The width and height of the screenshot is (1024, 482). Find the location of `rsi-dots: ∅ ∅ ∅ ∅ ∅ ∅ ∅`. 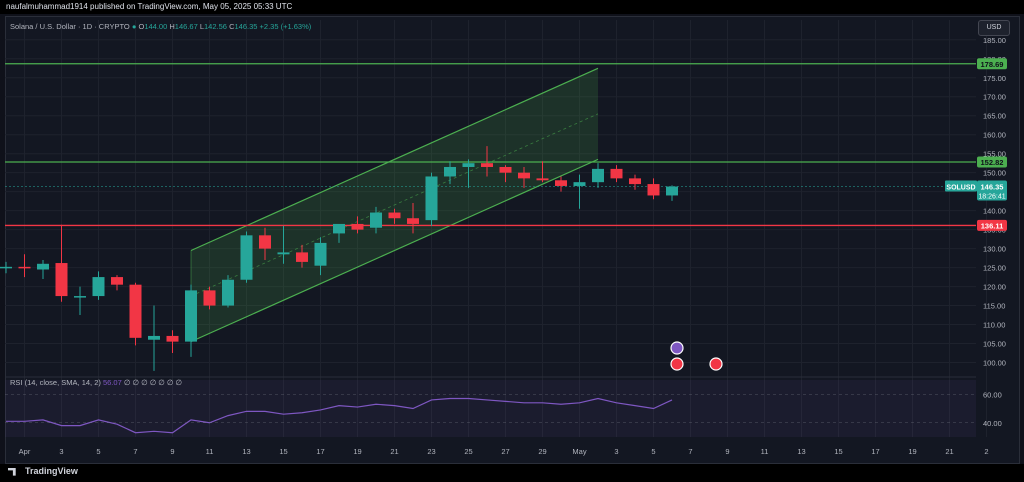

rsi-dots: ∅ ∅ ∅ ∅ ∅ ∅ ∅ is located at coordinates (153, 382).